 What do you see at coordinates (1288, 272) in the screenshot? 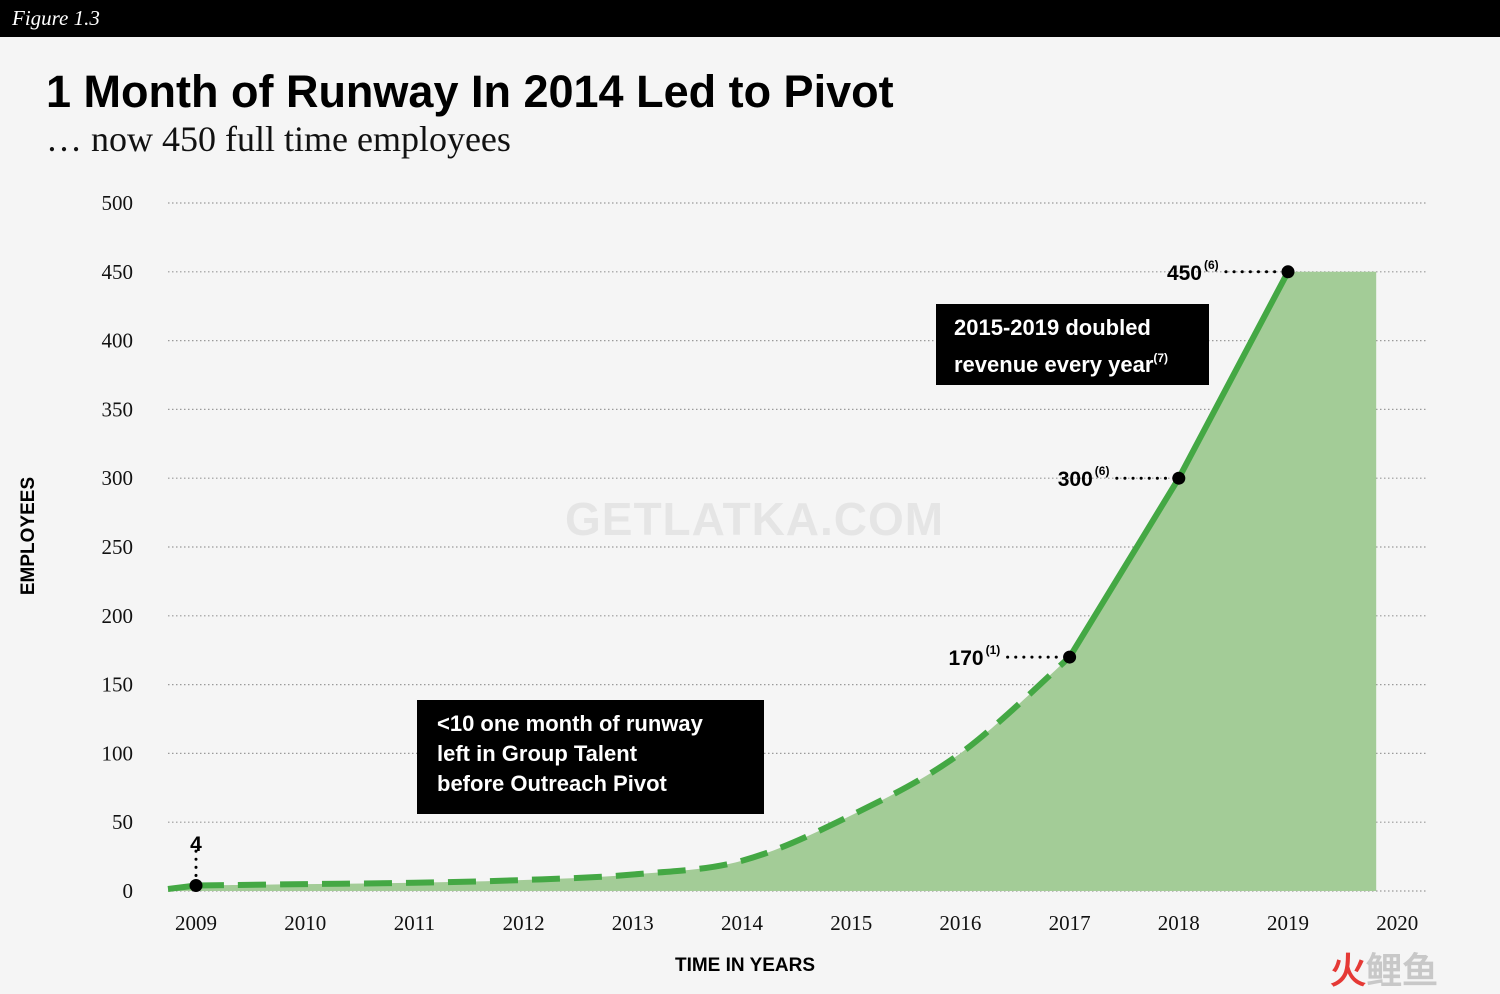
I see `point-marker-2019` at bounding box center [1288, 272].